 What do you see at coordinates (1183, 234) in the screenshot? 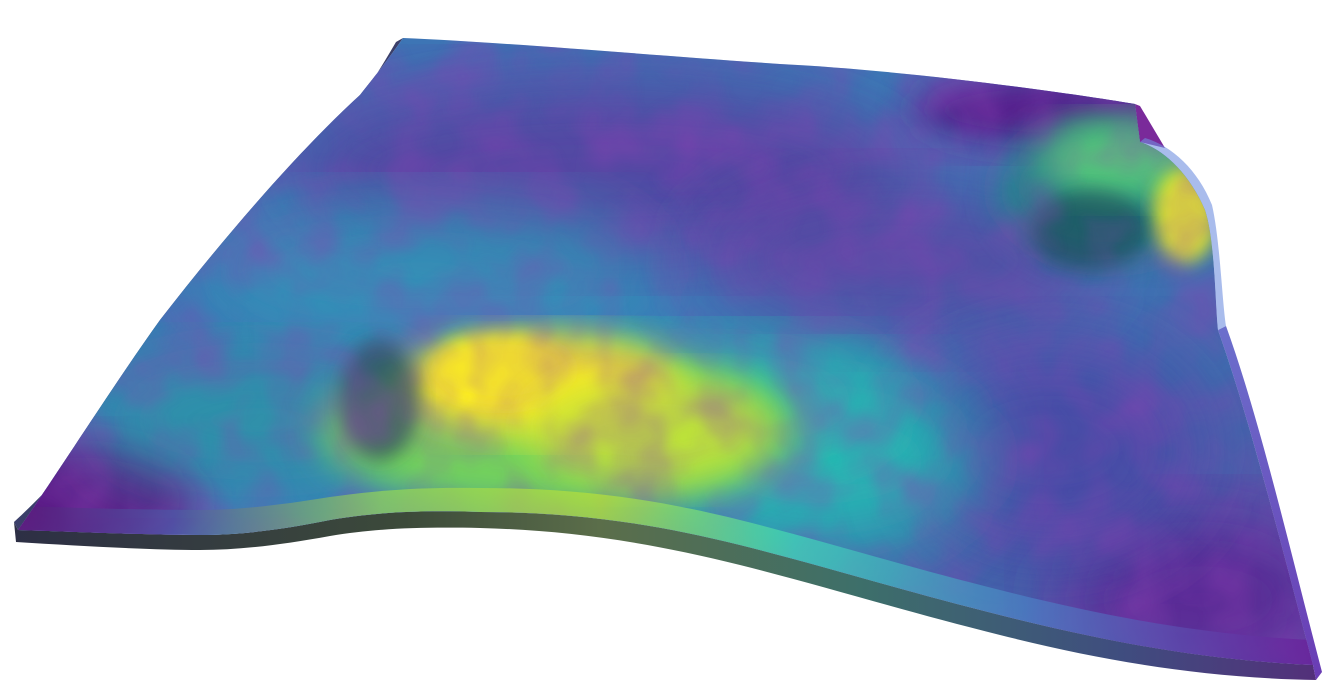
I see `right-rim-highlight` at bounding box center [1183, 234].